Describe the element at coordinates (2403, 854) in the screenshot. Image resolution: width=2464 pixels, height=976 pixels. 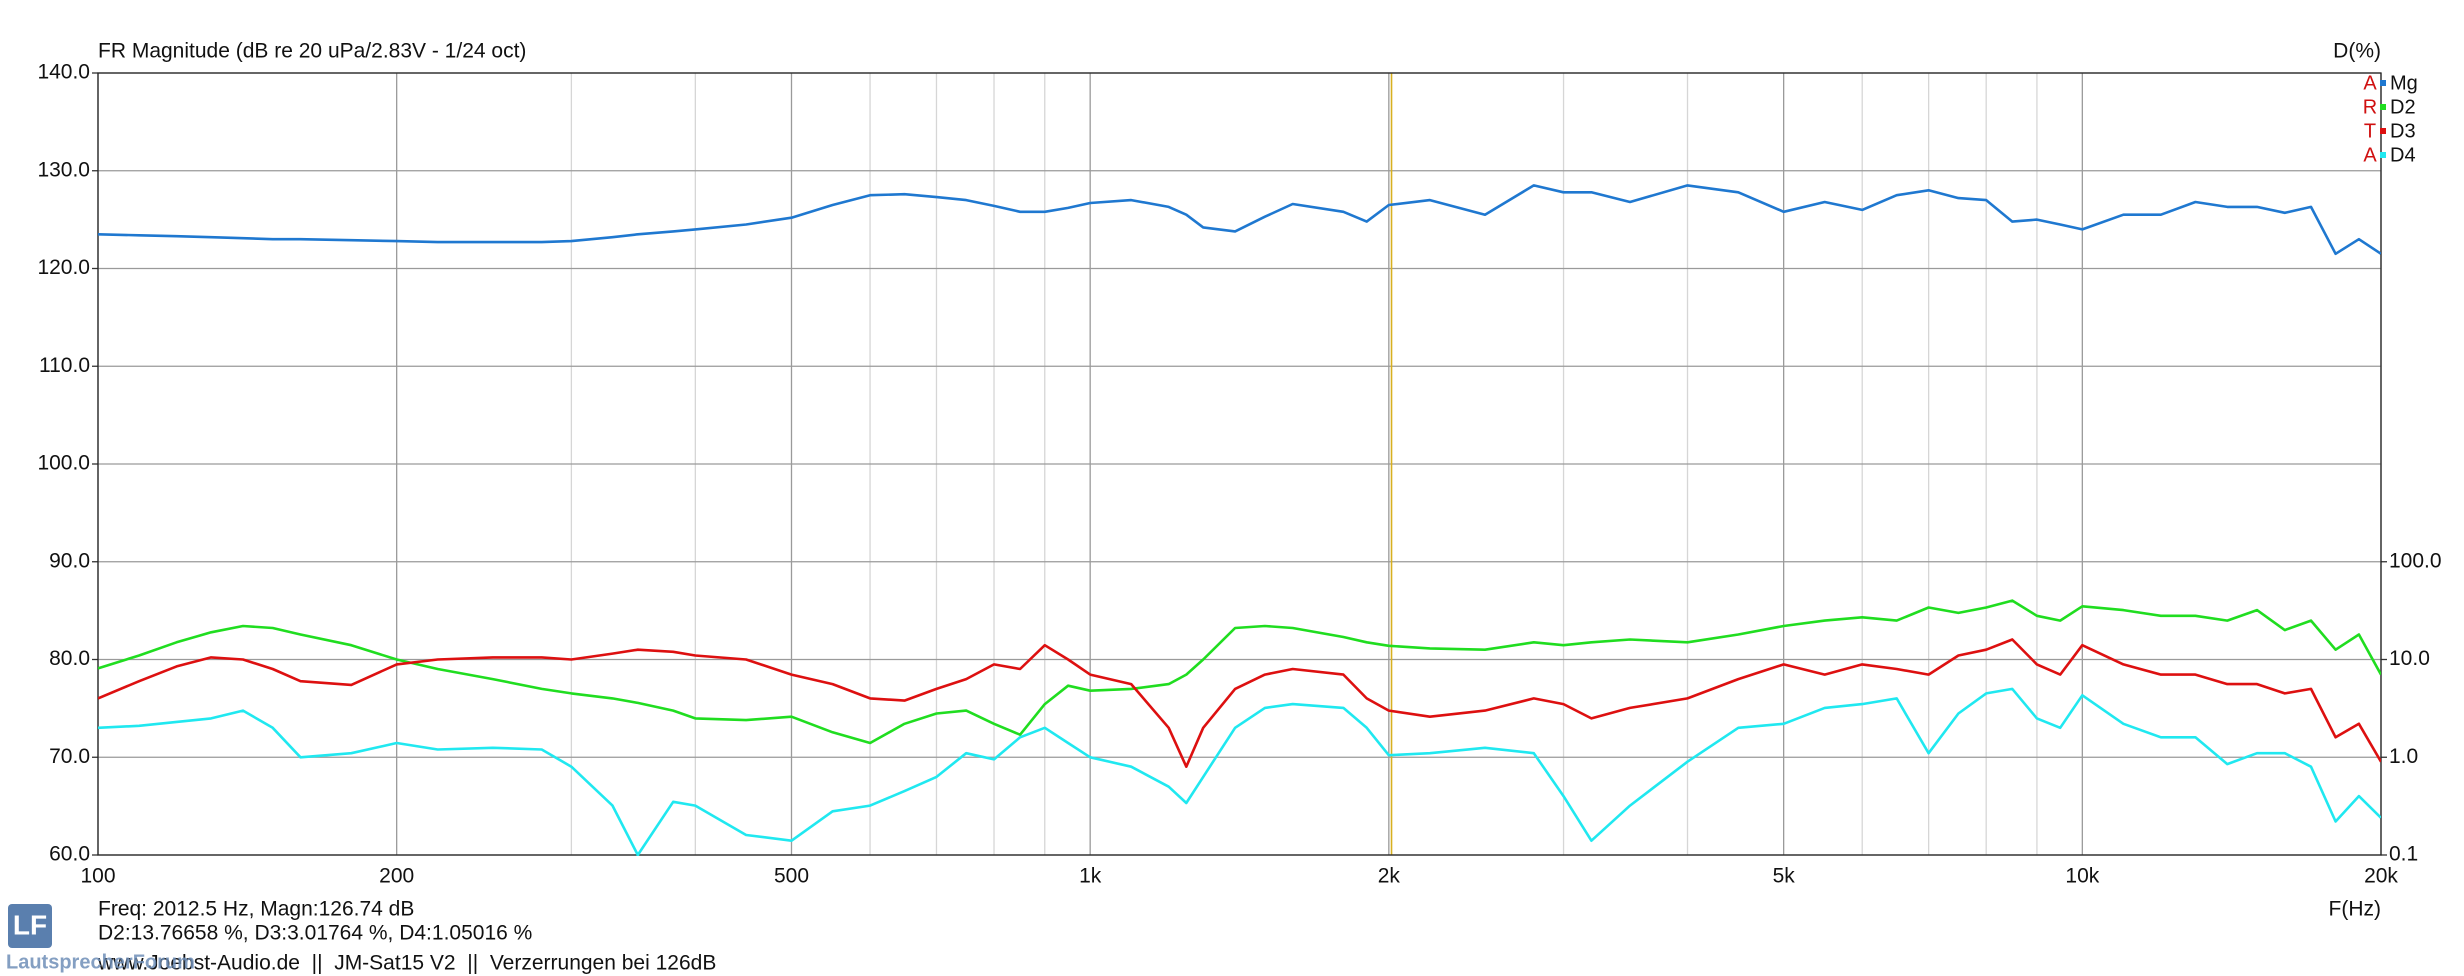
I see `y2-tick-label: 0.1` at that location.